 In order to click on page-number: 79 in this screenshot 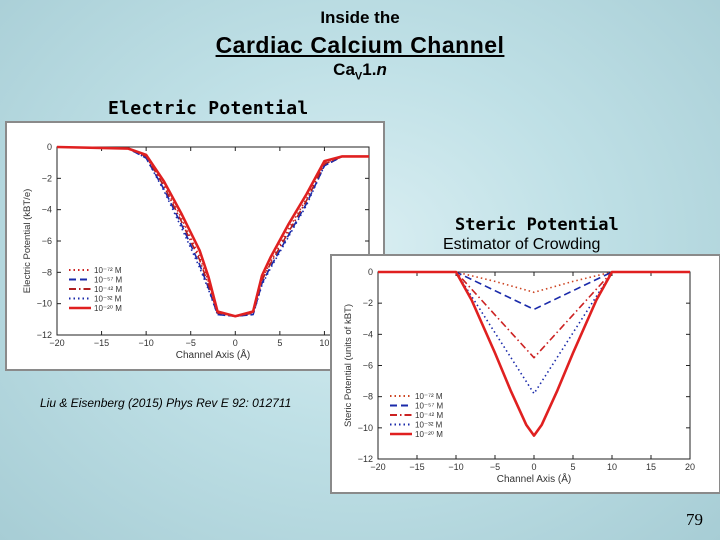, I will do `click(694, 519)`.